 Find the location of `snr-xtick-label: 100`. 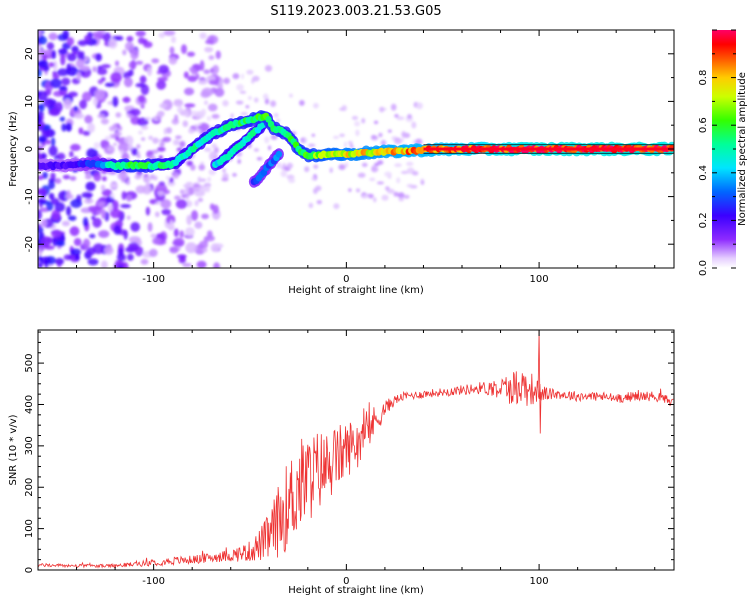

snr-xtick-label: 100 is located at coordinates (539, 581).